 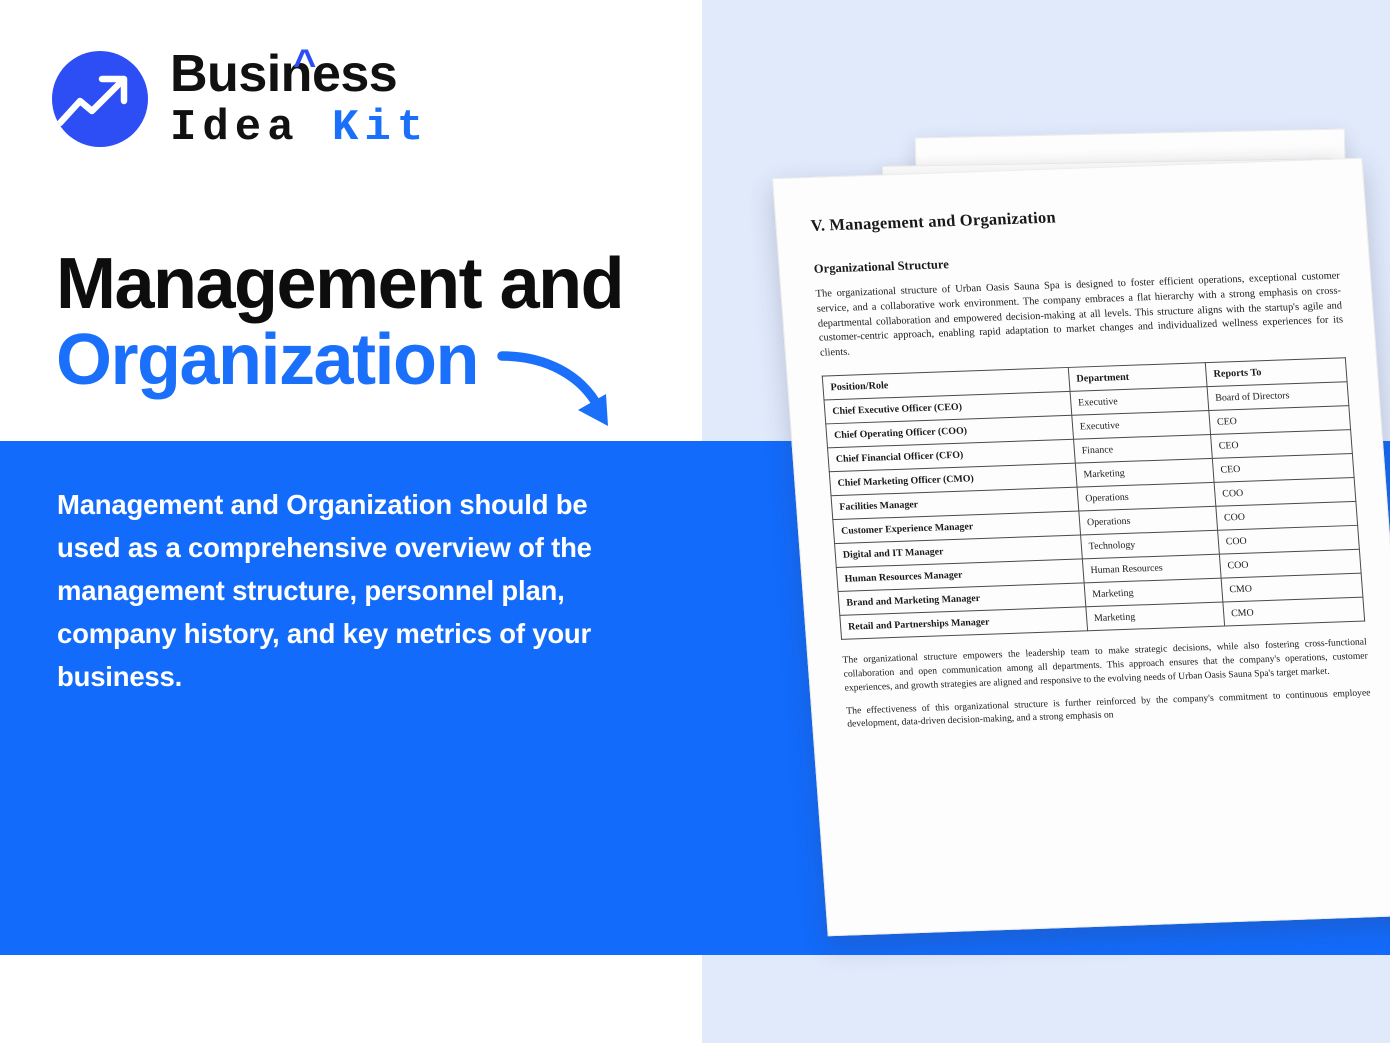 I want to click on brand-wordmark: Business ^ Idea Kit, so click(x=299, y=97).